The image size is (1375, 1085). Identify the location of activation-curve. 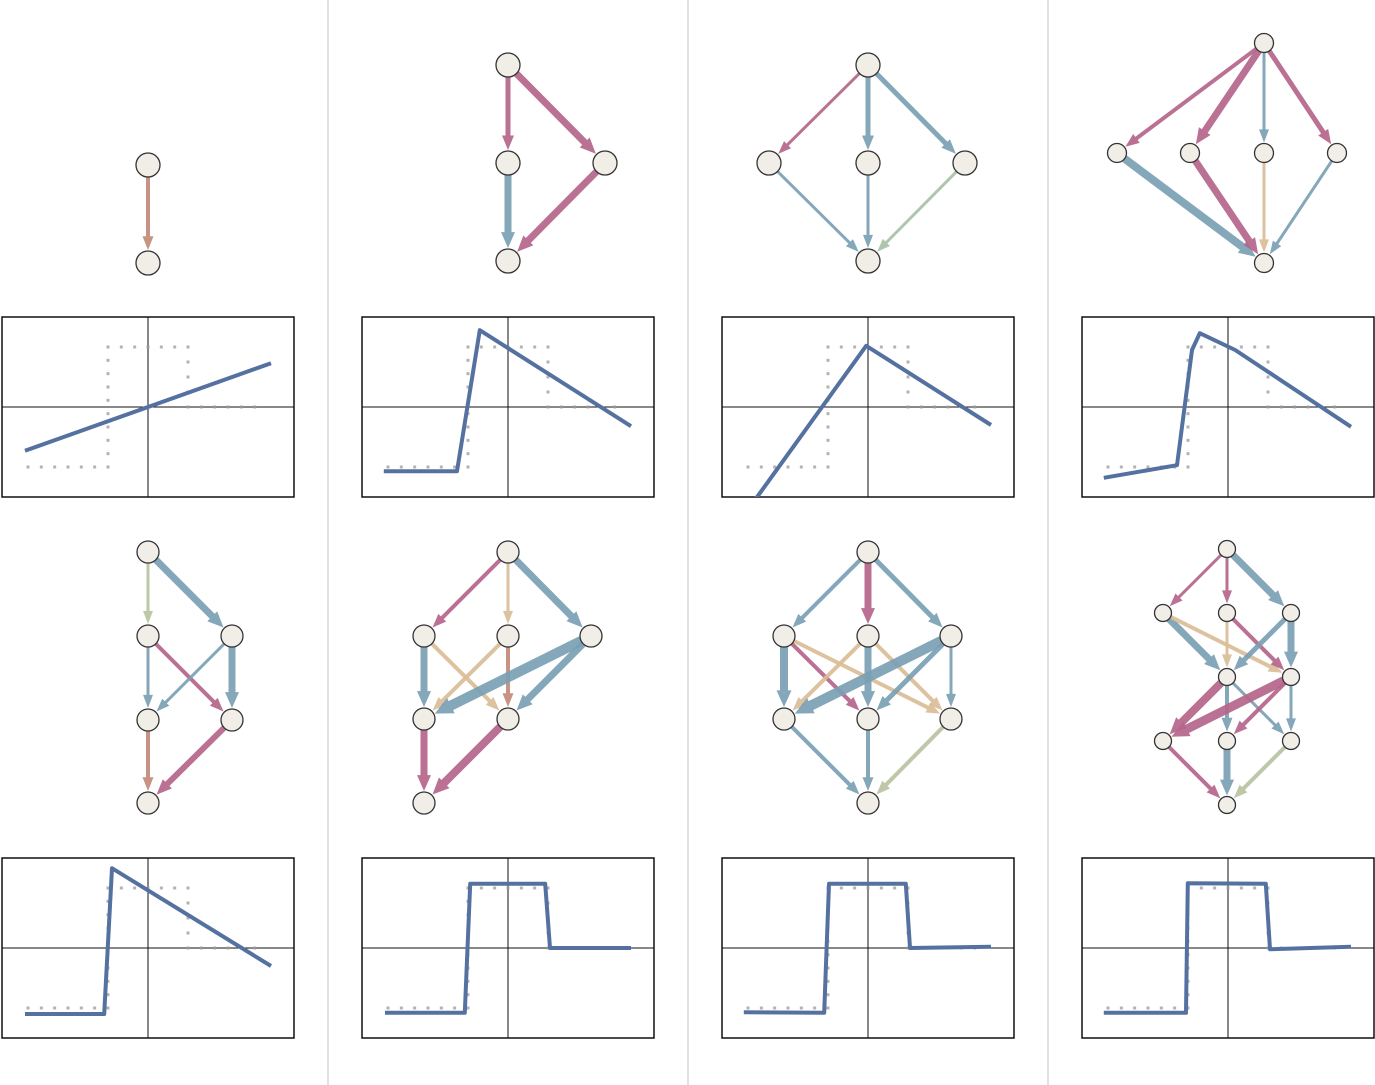
(867, 948).